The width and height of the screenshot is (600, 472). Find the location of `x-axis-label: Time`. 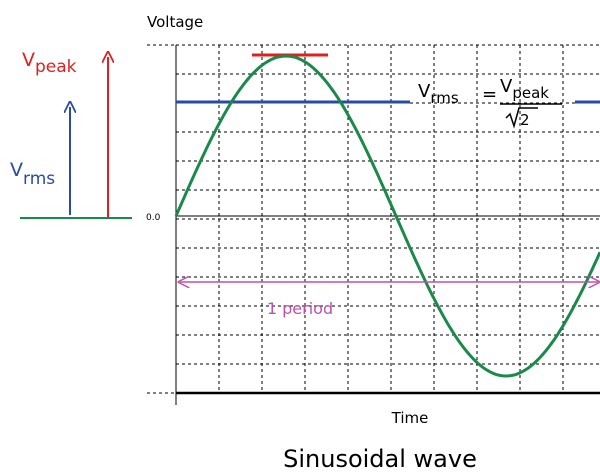

x-axis-label: Time is located at coordinates (410, 418).